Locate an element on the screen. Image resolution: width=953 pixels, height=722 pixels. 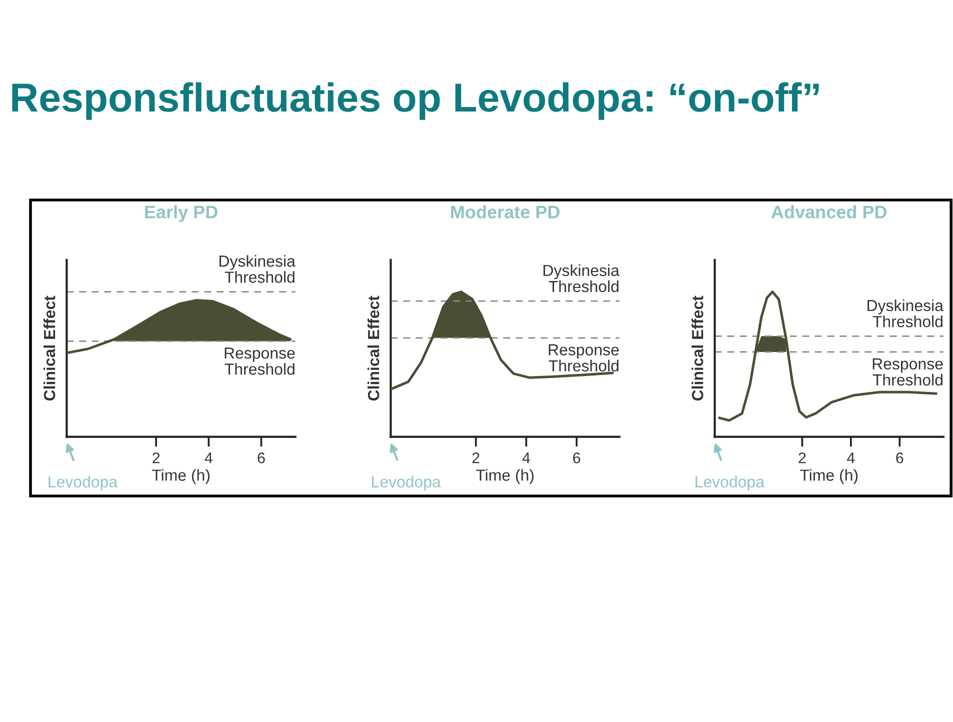
chart-title: Moderate PD is located at coordinates (505, 211).